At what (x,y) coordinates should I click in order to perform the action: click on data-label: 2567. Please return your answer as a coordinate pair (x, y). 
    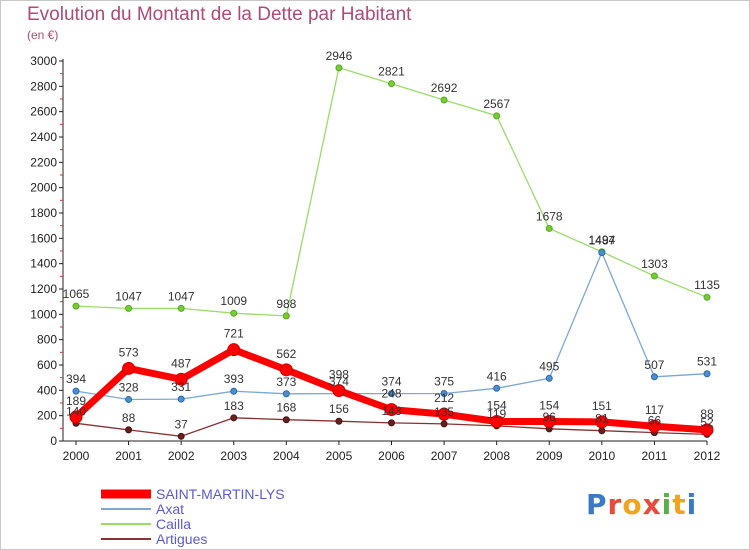
    Looking at the image, I should click on (496, 104).